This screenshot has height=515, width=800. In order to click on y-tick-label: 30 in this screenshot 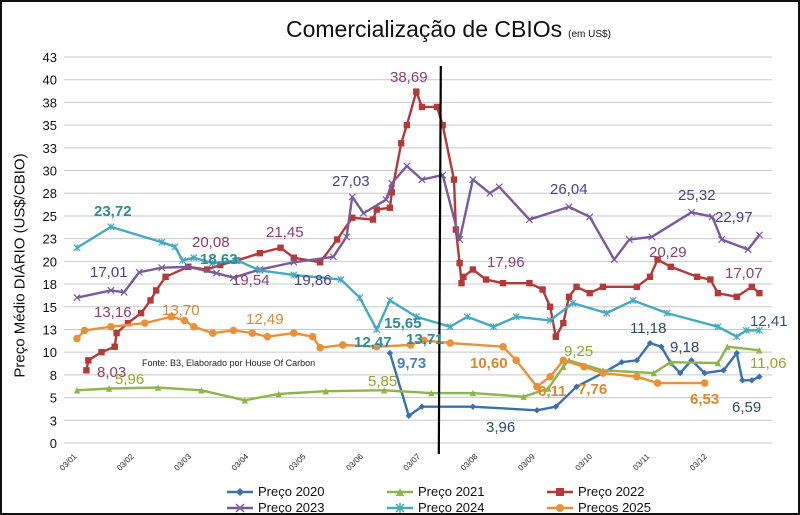, I will do `click(50, 171)`.